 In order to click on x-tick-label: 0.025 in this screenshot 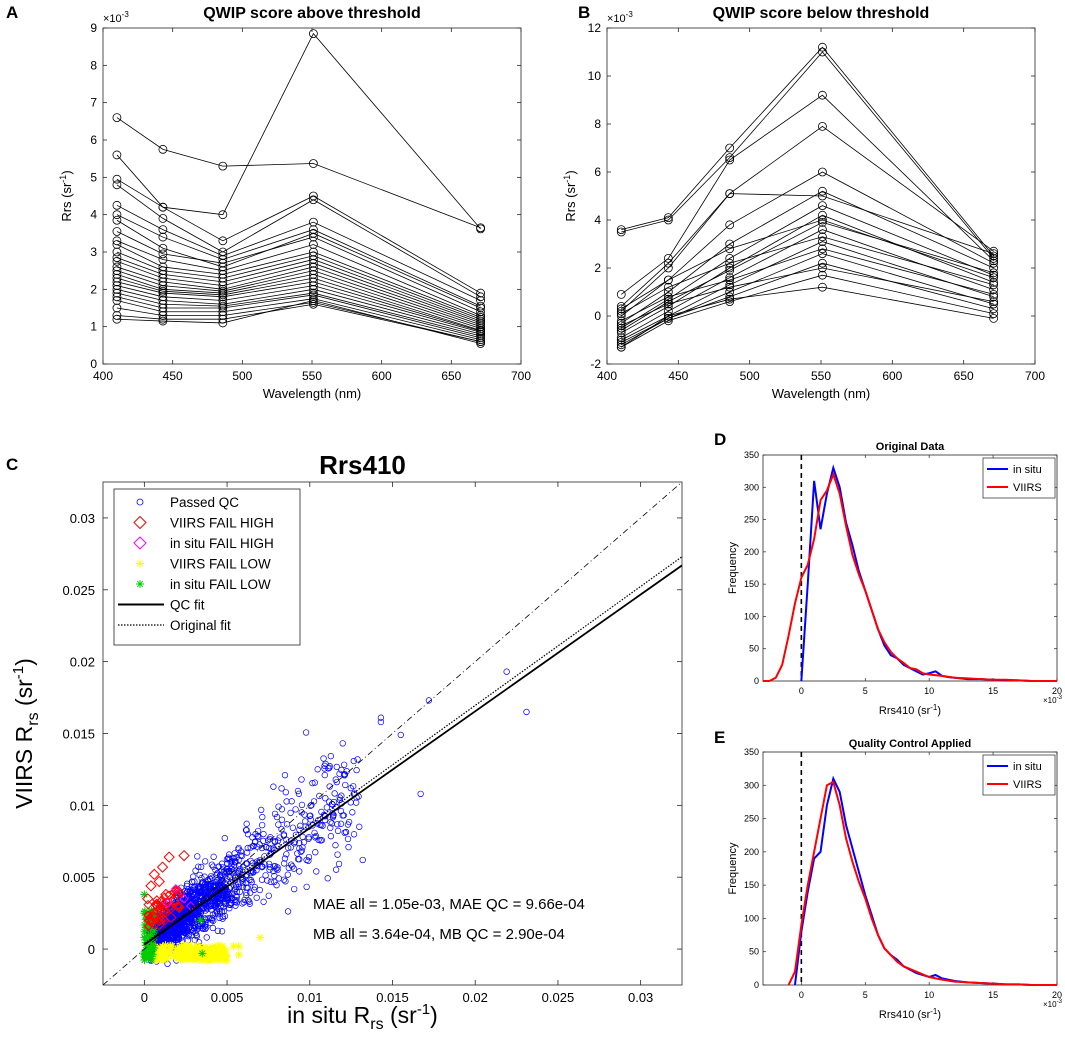, I will do `click(558, 997)`.